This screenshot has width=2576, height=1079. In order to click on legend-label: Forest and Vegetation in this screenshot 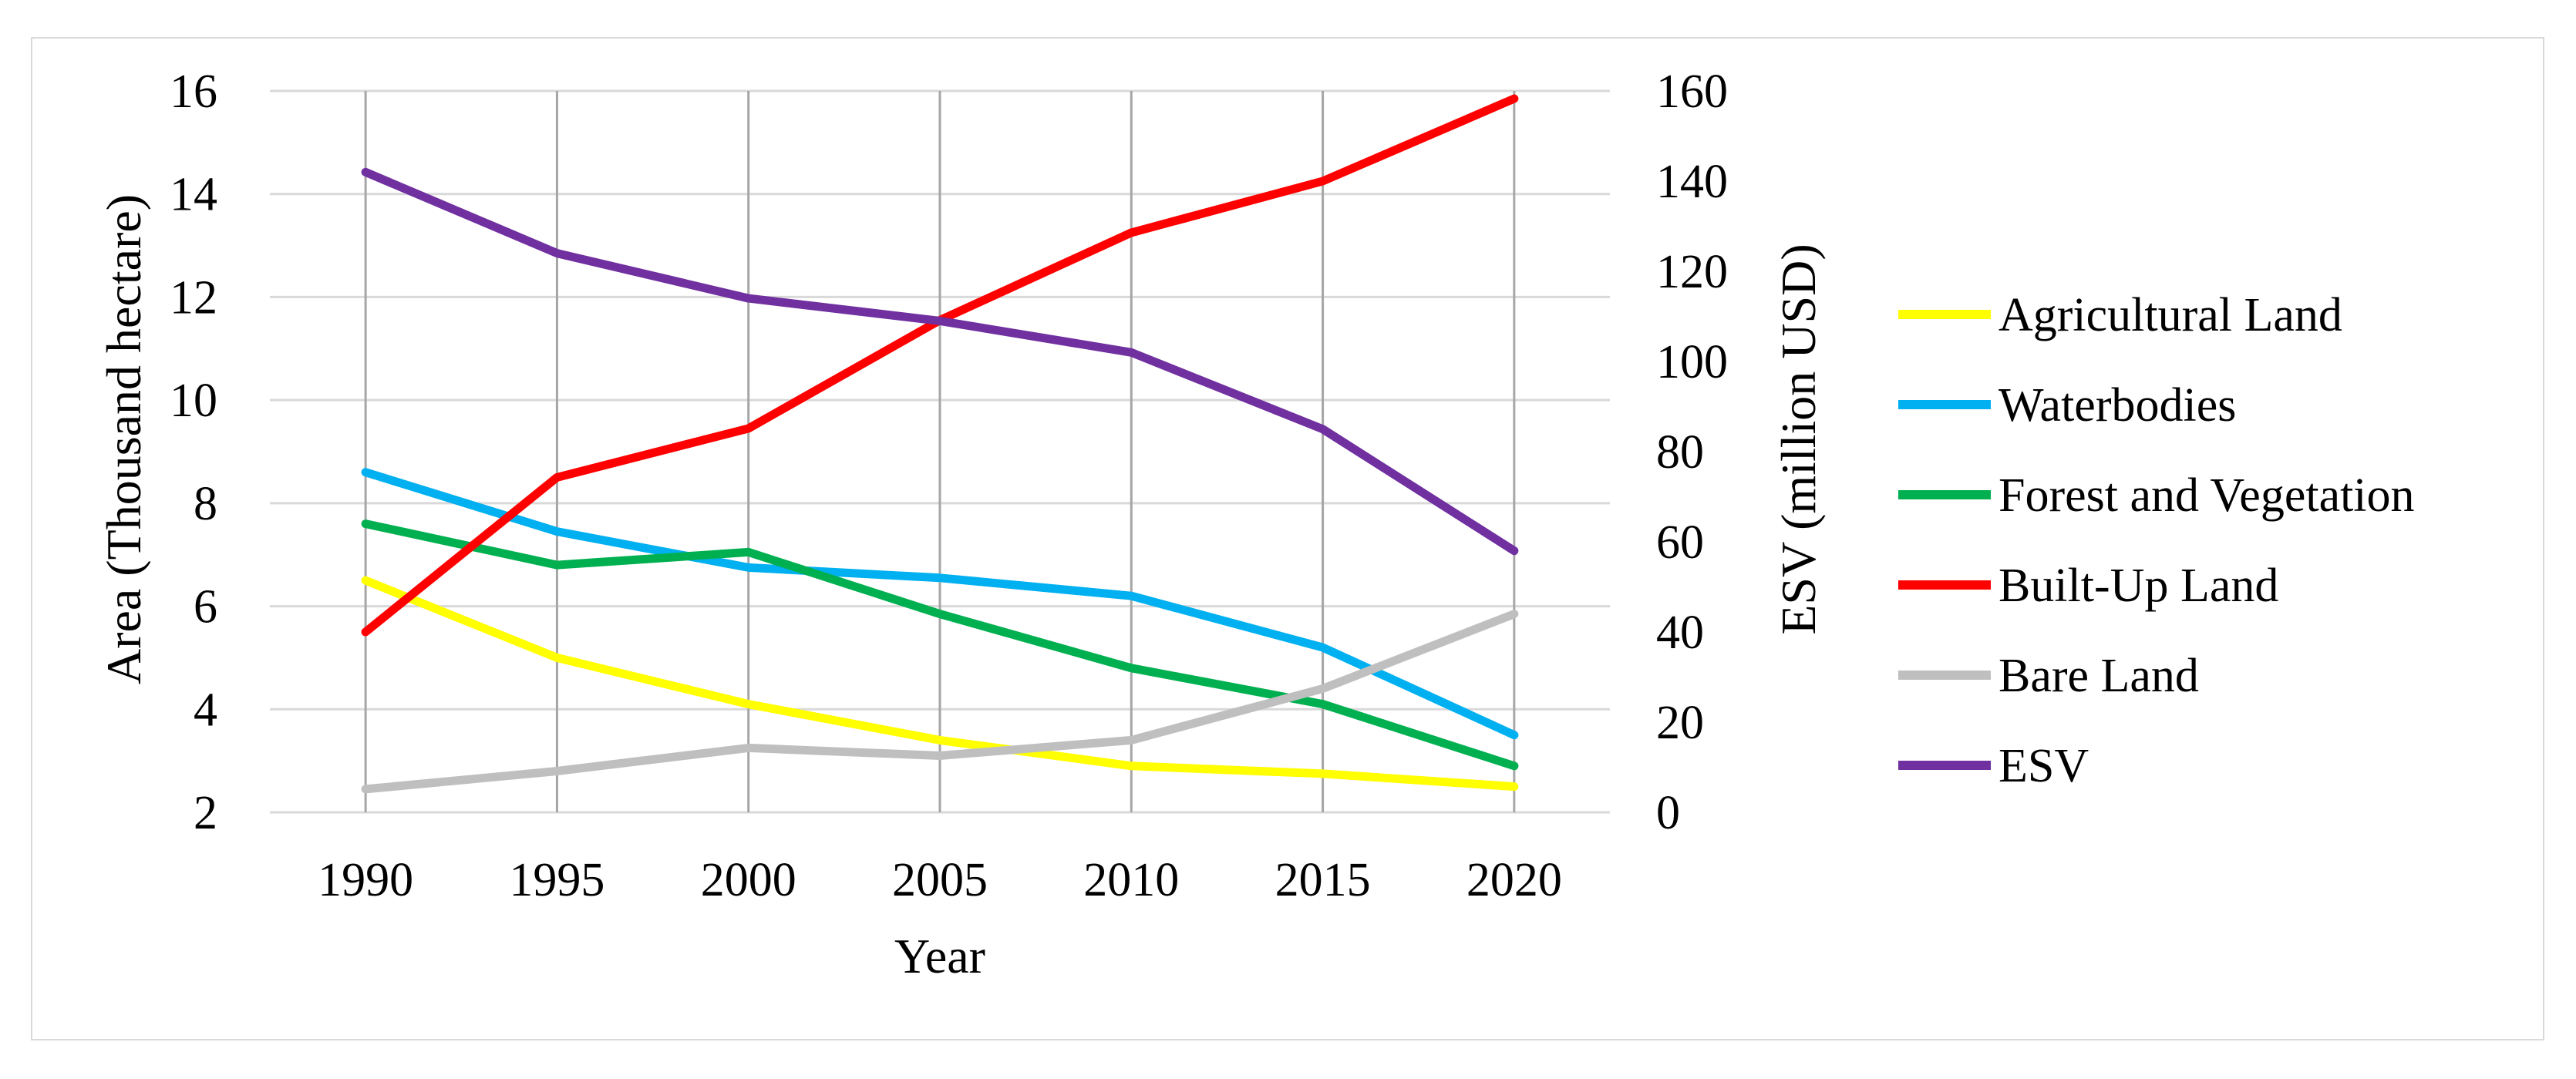, I will do `click(2207, 495)`.